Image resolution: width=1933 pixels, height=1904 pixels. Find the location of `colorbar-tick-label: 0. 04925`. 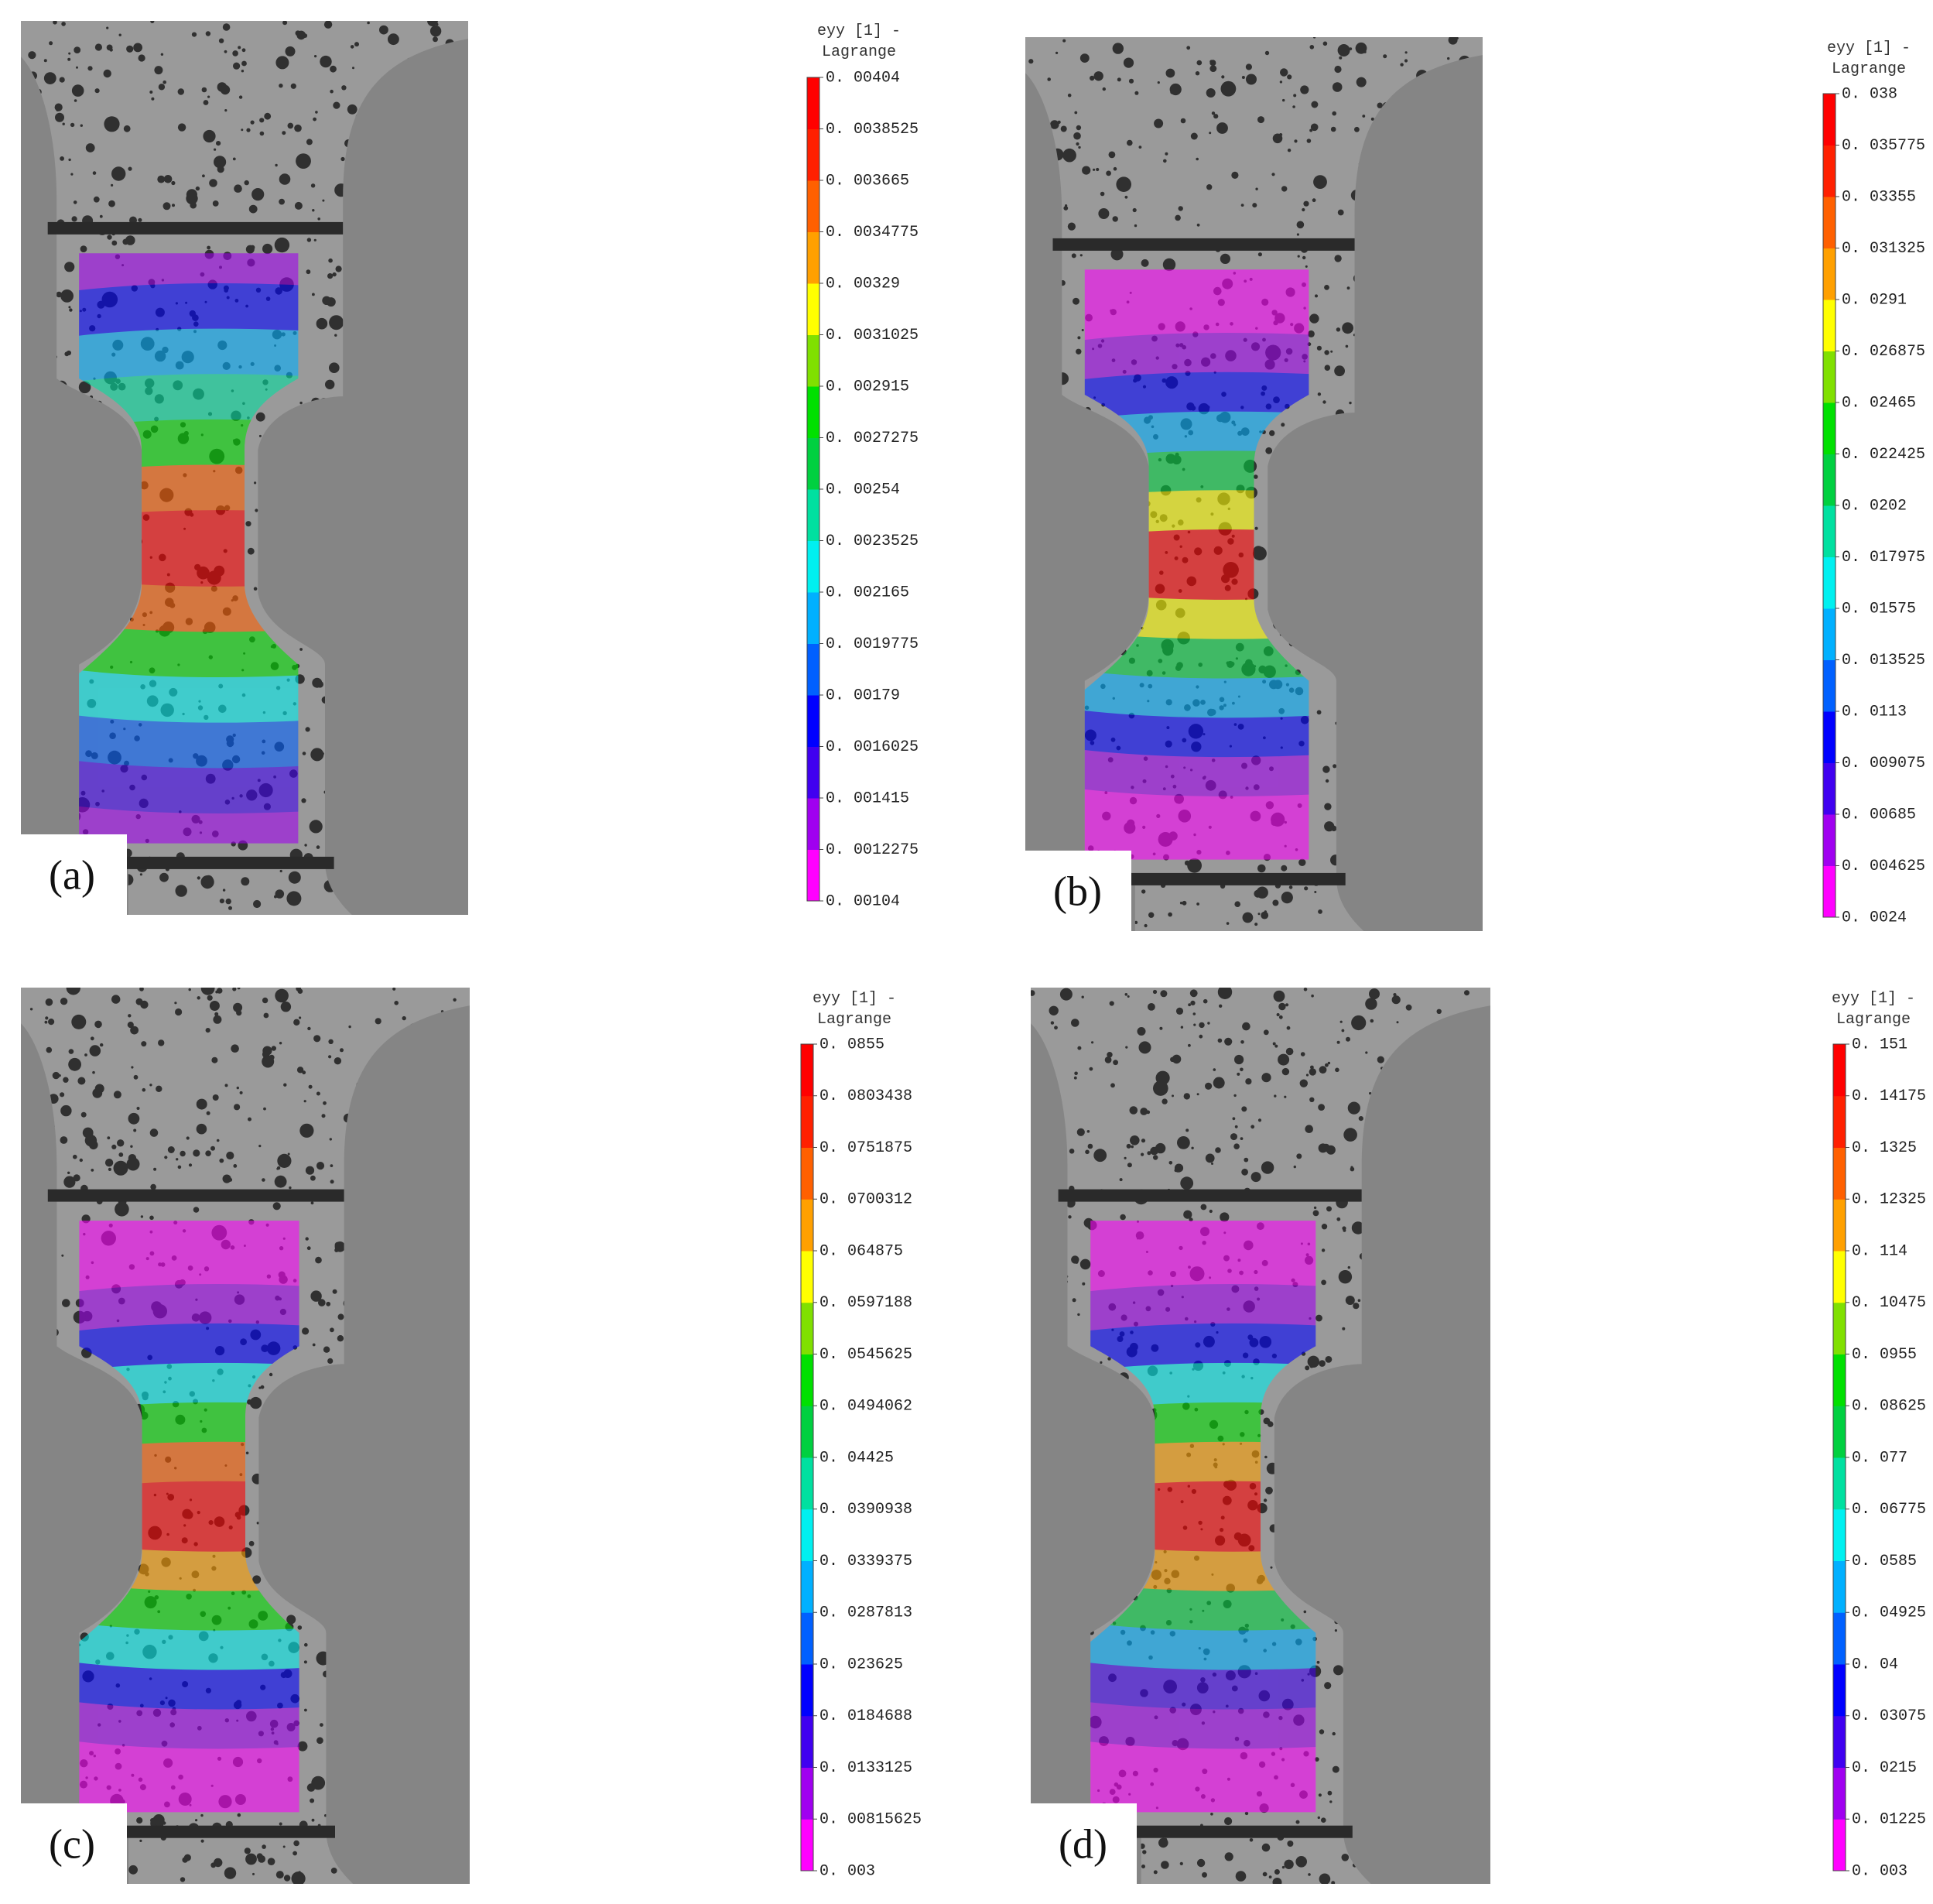

colorbar-tick-label: 0. 04925 is located at coordinates (1889, 1613).